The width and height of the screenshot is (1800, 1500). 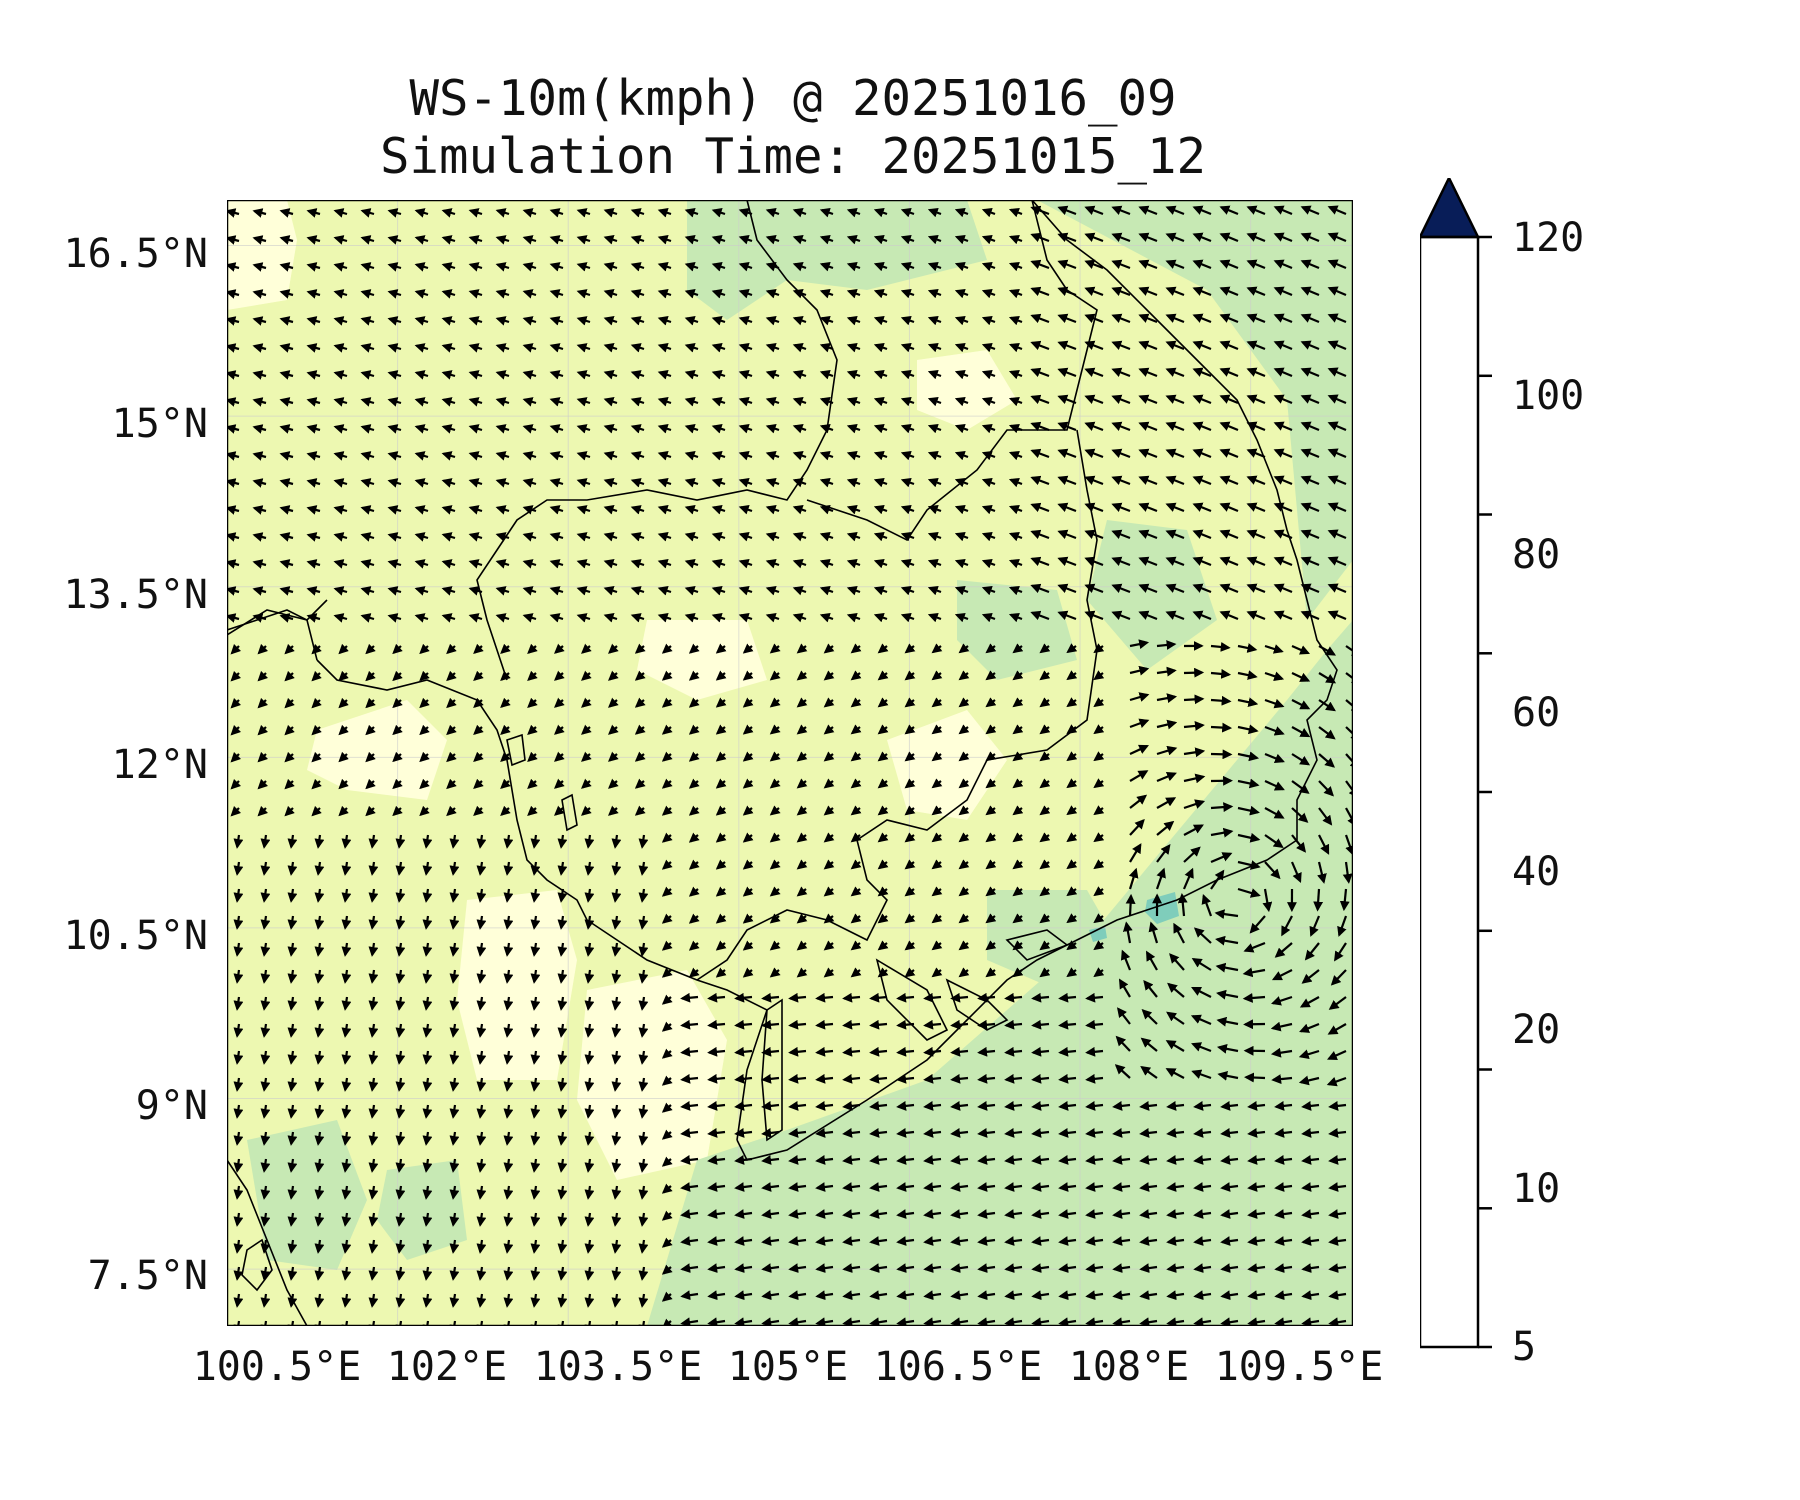 What do you see at coordinates (793, 98) in the screenshot?
I see `title-line1: WS-10m(kmph) @ 20251016_09` at bounding box center [793, 98].